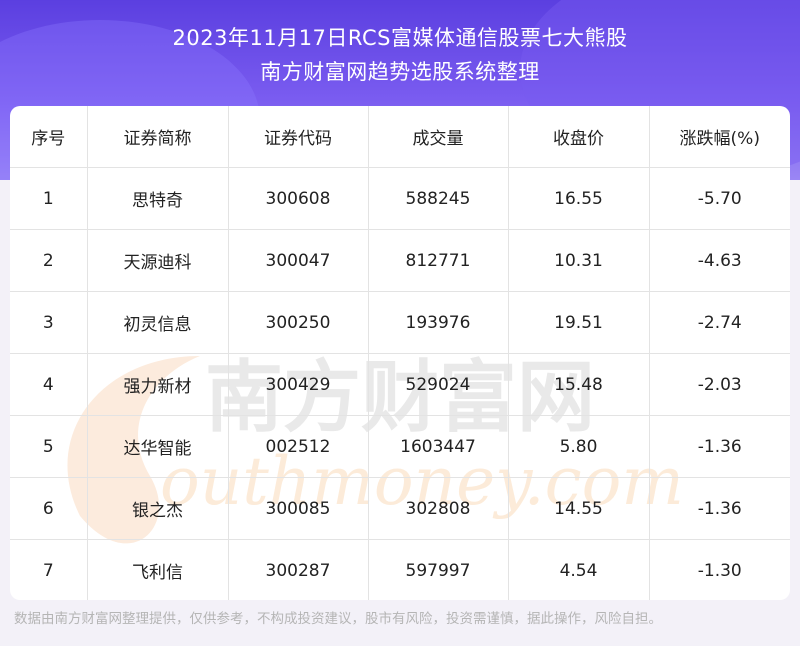 Image resolution: width=800 pixels, height=646 pixels. I want to click on table-row: 3 初灵信息 300250 193976 19.51 -2.74, so click(400, 322).